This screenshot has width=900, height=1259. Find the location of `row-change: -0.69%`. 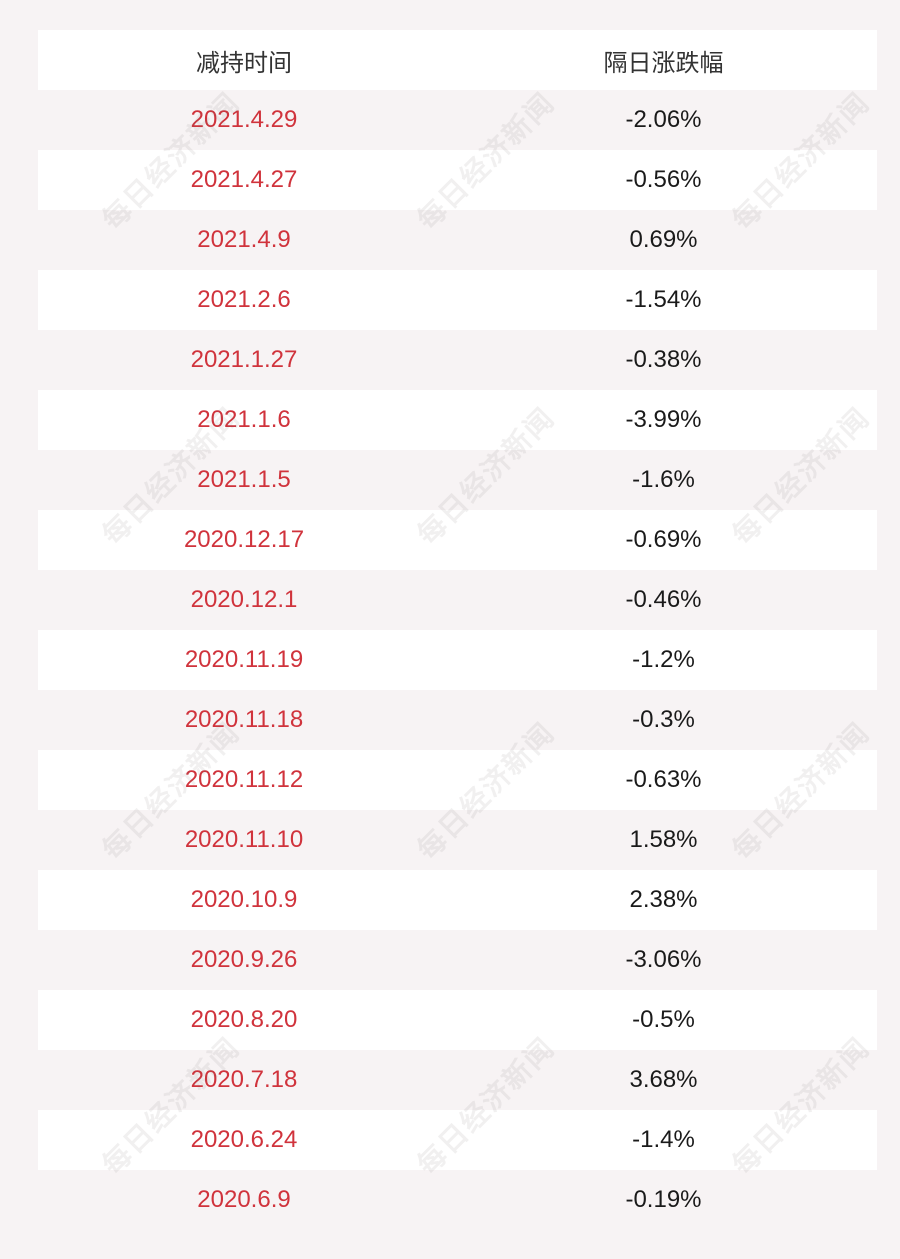

row-change: -0.69% is located at coordinates (663, 539).